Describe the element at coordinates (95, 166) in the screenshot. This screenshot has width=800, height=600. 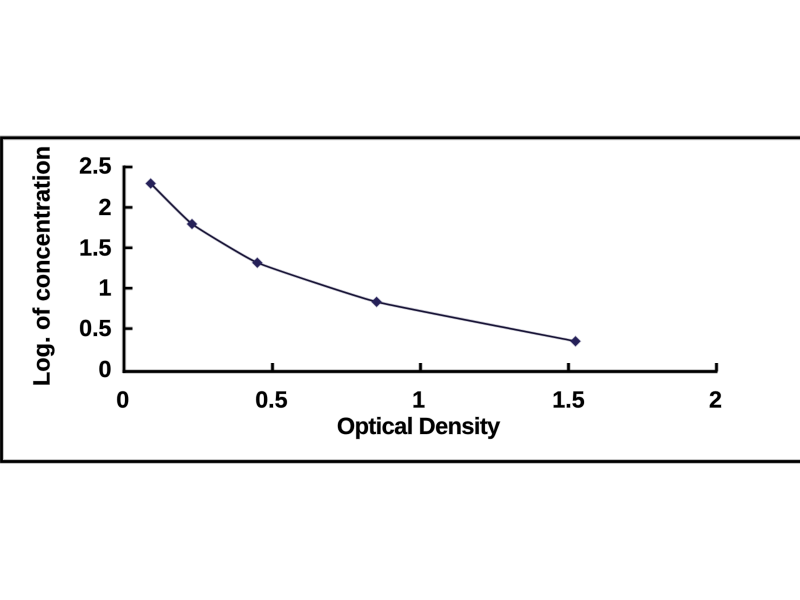
I see `svg-text: 2.5` at that location.